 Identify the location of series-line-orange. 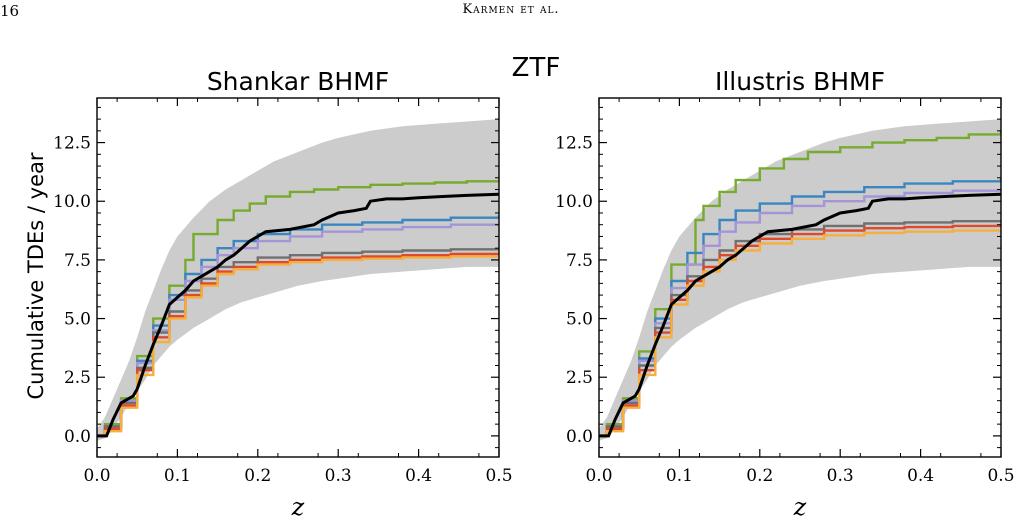
(298, 346).